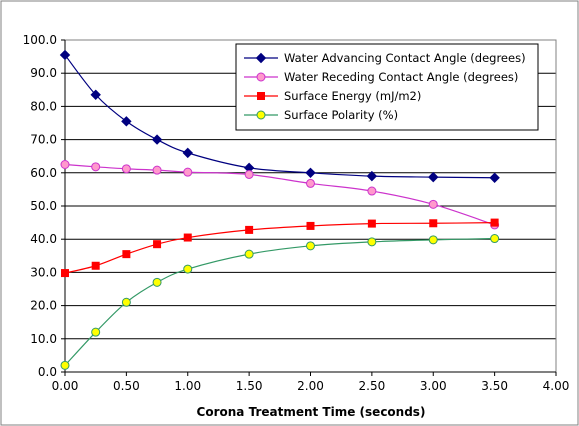 The image size is (579, 426). Describe the element at coordinates (187, 386) in the screenshot. I see `x-tick-label: 1.00` at that location.